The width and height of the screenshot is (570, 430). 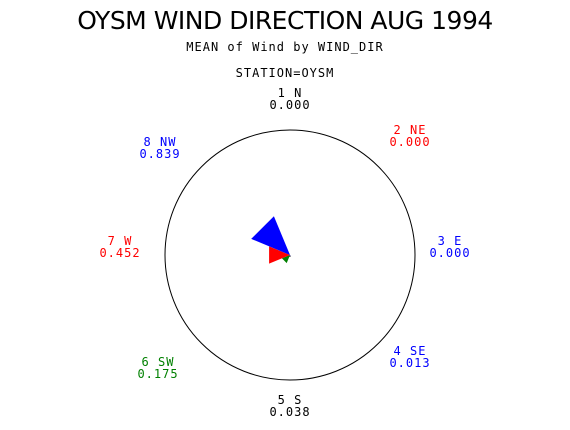 I want to click on direction-value-e: 0.000, so click(x=449, y=253).